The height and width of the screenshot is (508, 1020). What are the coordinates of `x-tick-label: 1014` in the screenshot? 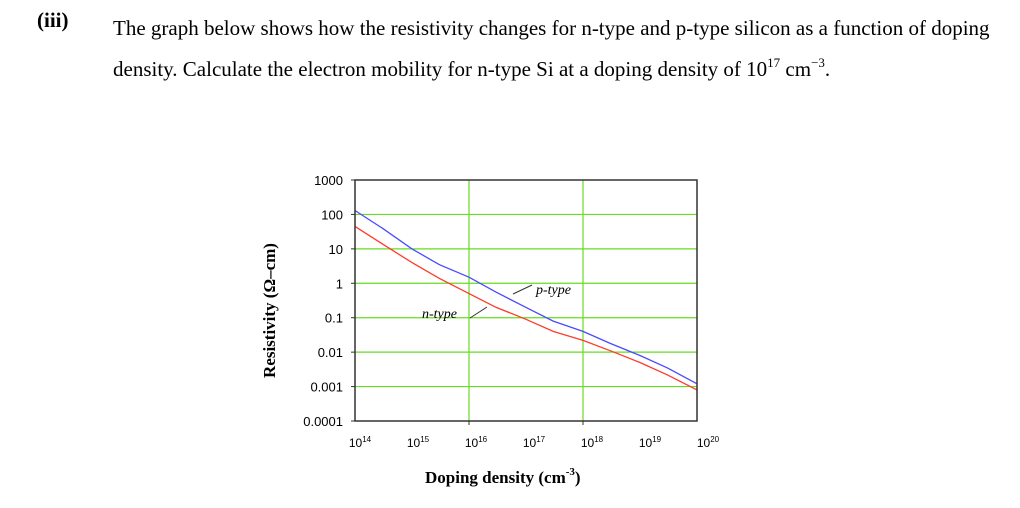 It's located at (360, 442).